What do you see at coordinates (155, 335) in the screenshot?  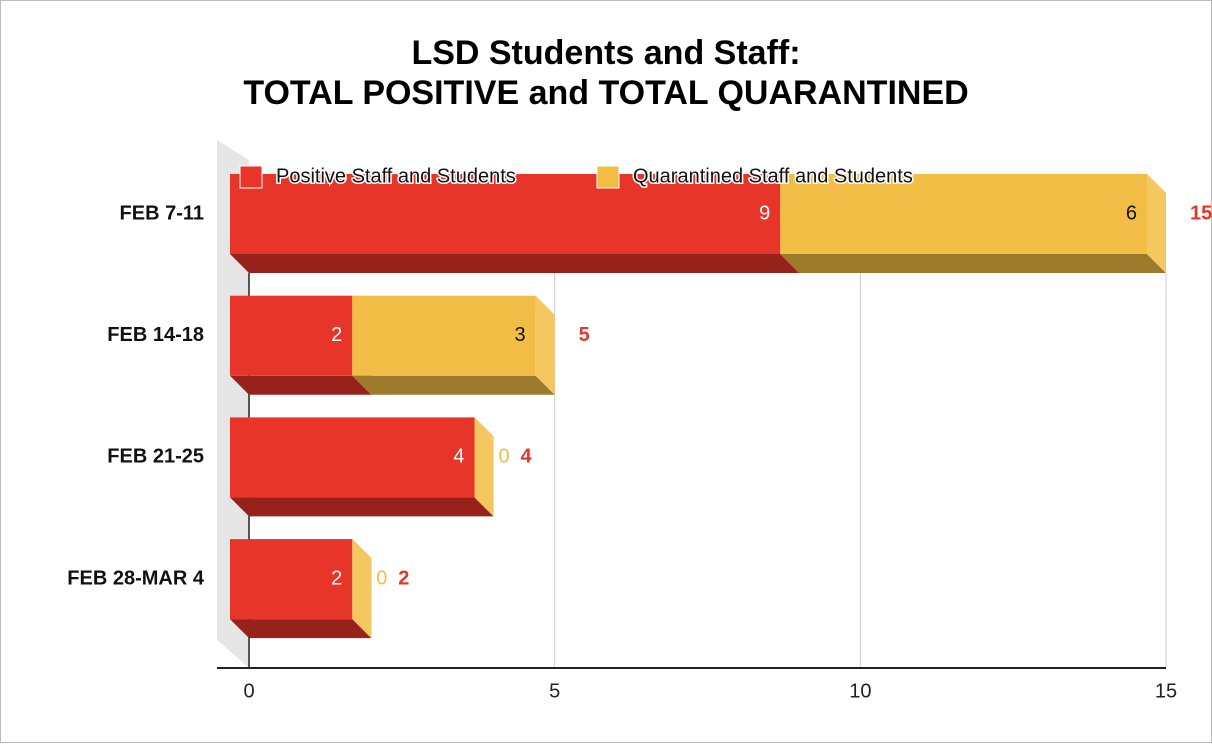 I see `y-tick-label: FEB 14-18` at bounding box center [155, 335].